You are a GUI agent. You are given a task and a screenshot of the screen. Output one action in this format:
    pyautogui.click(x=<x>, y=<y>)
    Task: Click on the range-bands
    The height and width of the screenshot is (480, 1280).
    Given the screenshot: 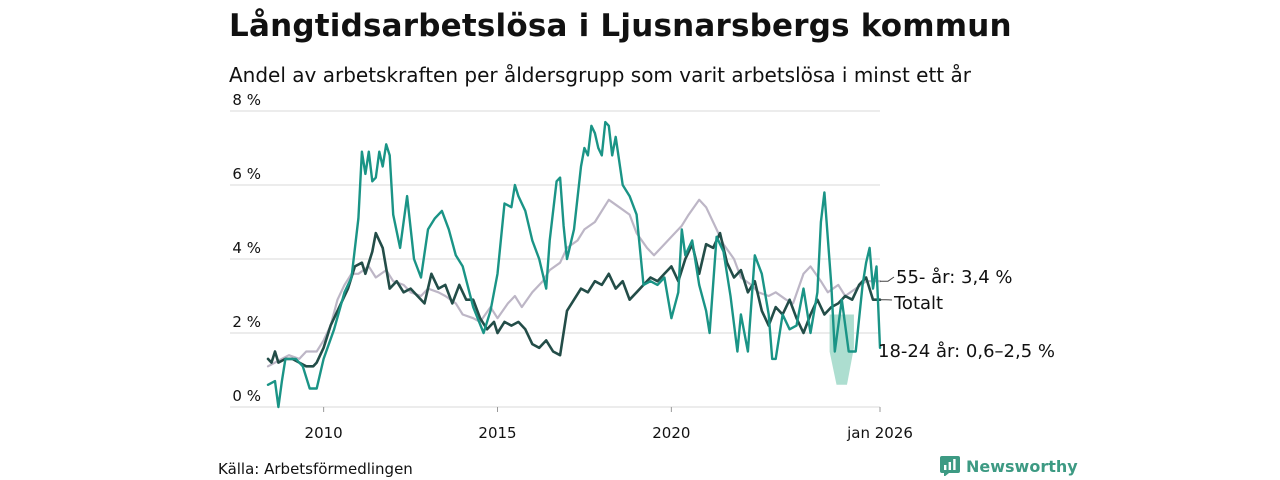 What is the action you would take?
    pyautogui.click(x=841, y=349)
    